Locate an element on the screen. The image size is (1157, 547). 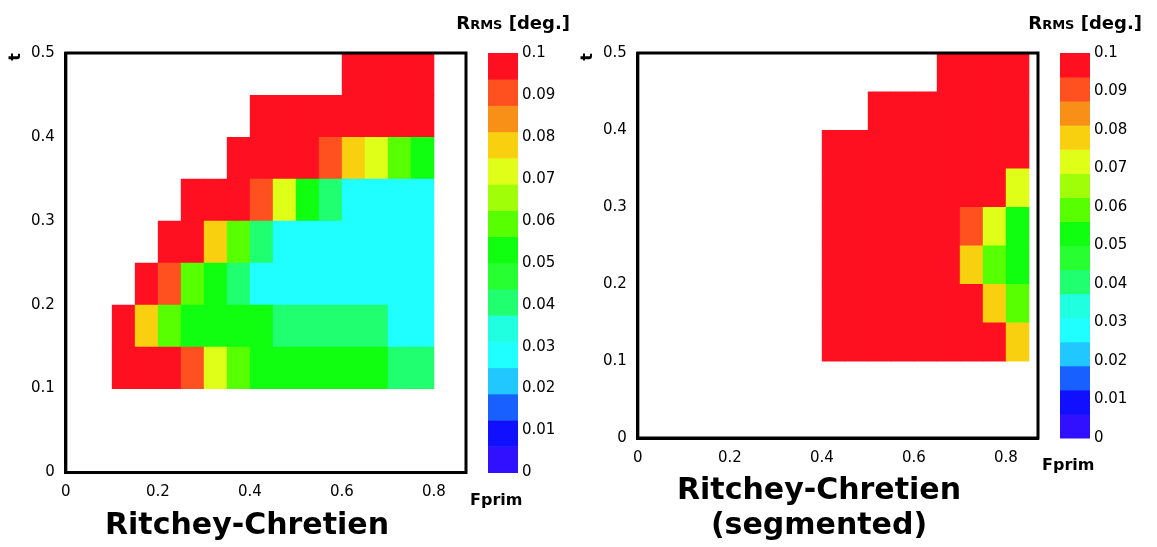
text: Ritchey-Chretien (segmented) is located at coordinates (819, 506).